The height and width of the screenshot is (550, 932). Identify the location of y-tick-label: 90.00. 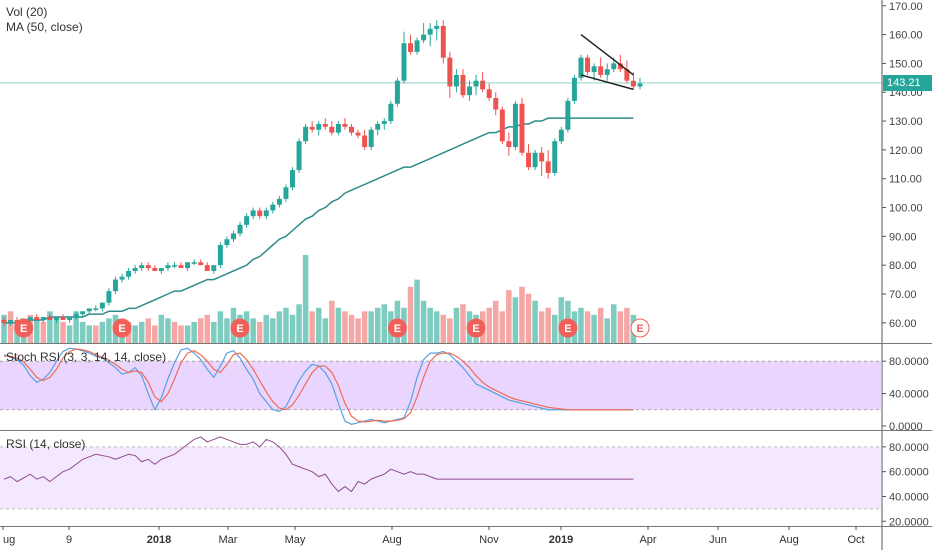
(903, 237).